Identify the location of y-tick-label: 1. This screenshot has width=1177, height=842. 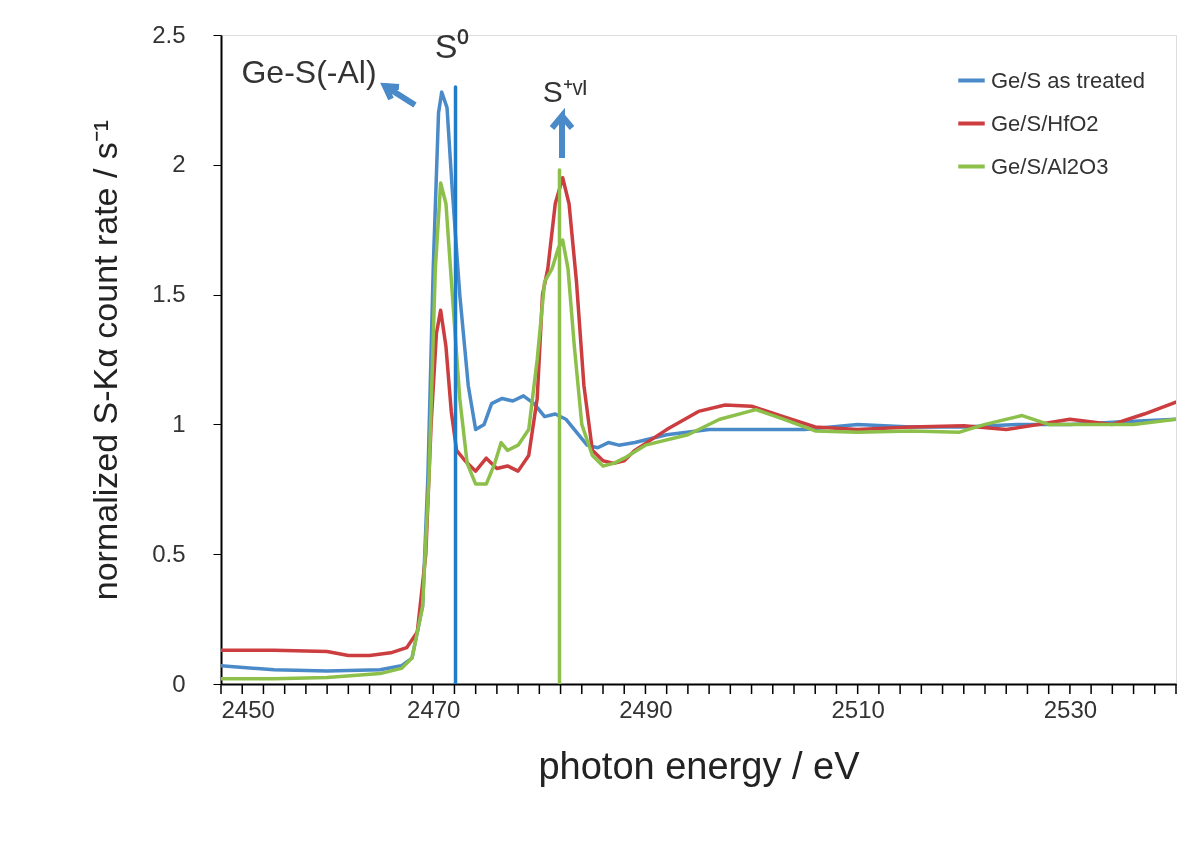
(179, 423).